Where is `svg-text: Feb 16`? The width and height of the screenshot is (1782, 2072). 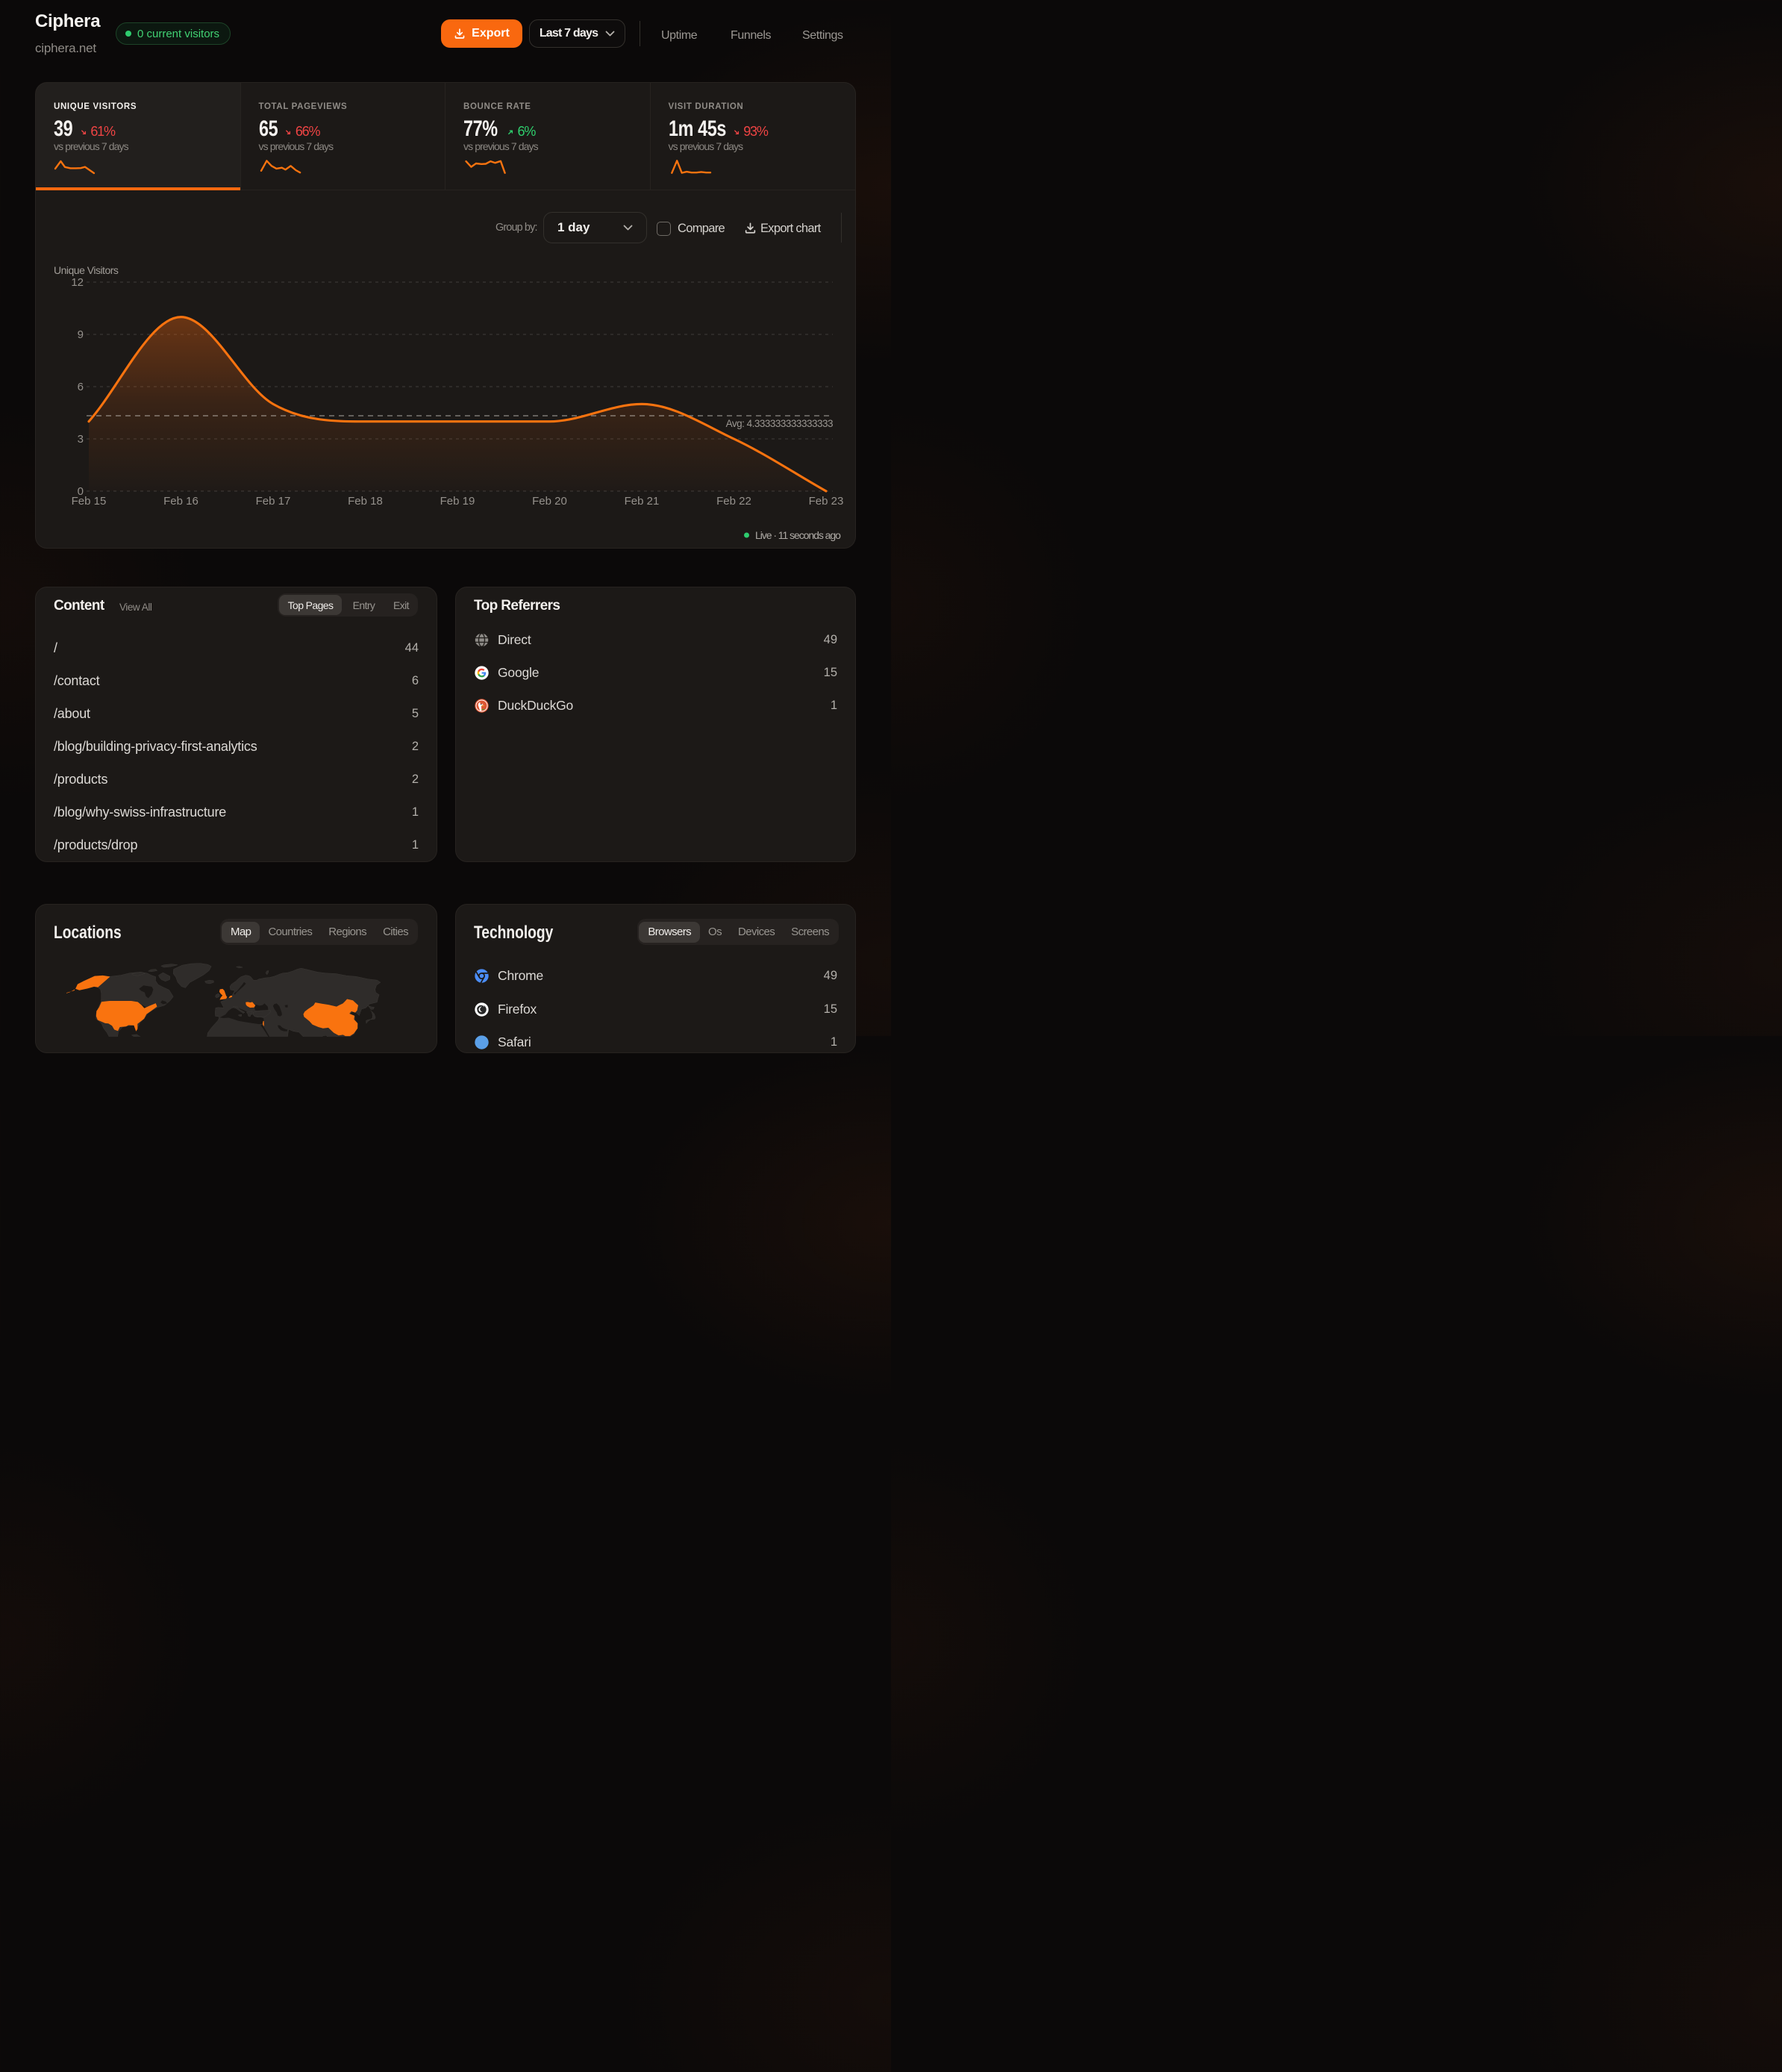
svg-text: Feb 16 is located at coordinates (180, 501).